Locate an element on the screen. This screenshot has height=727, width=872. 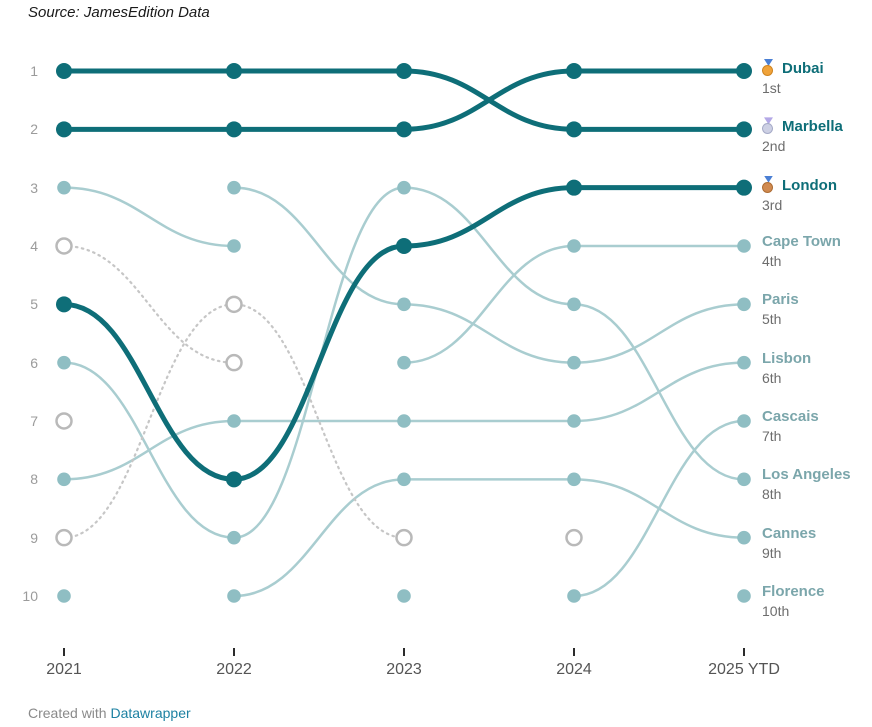
rank-axis-label-2: 2 is located at coordinates (34, 129).